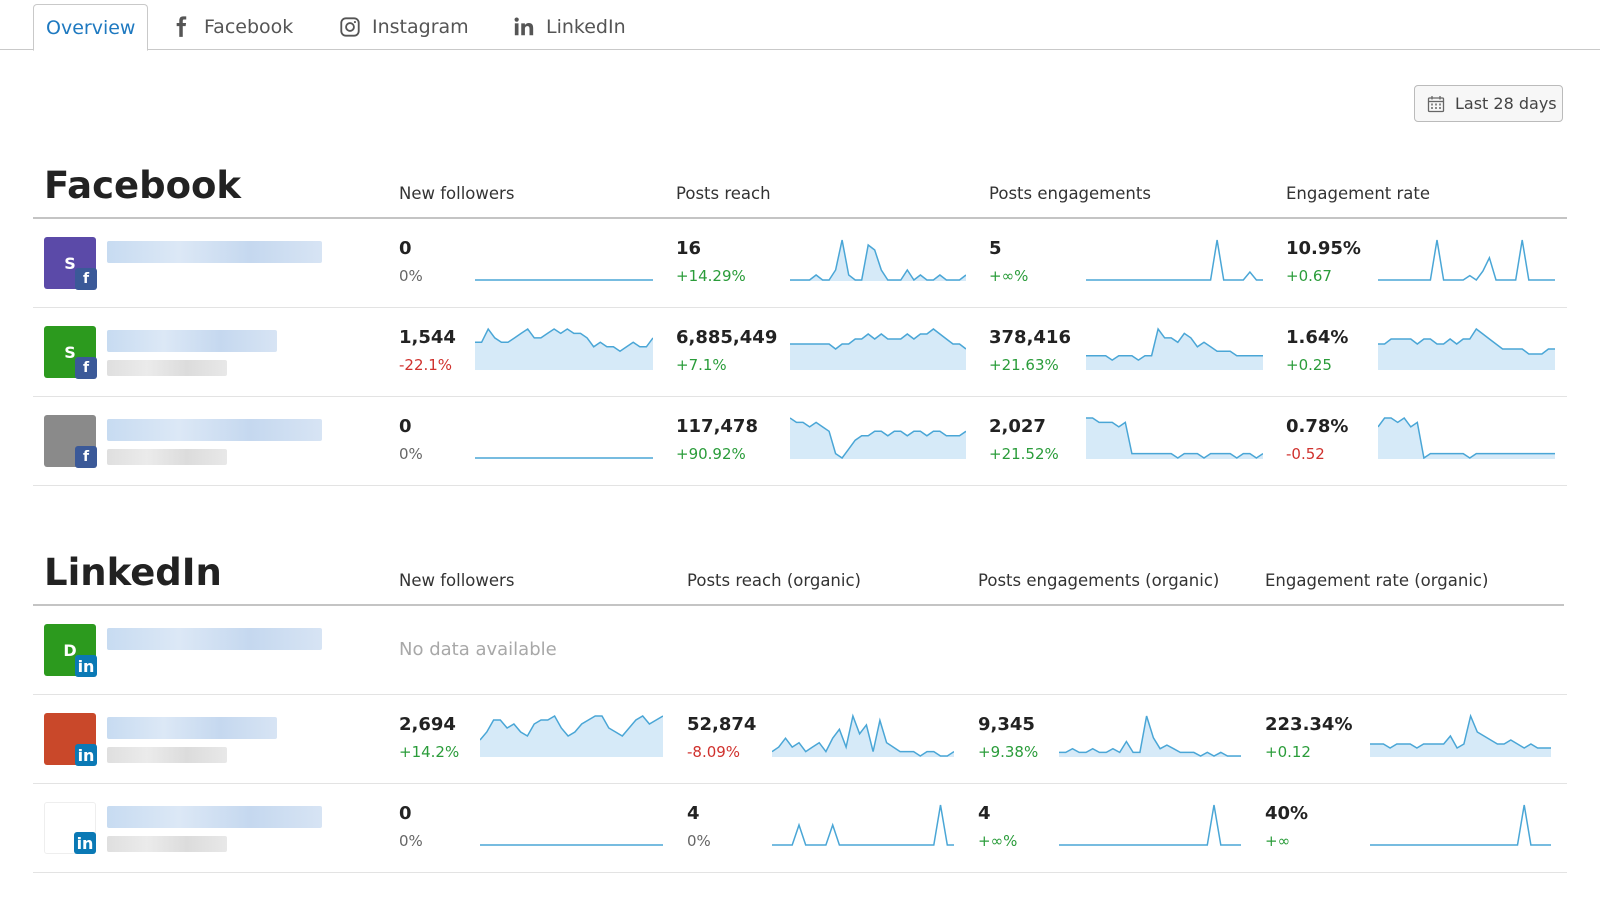  What do you see at coordinates (1305, 454) in the screenshot?
I see `metric-change: -0.52` at bounding box center [1305, 454].